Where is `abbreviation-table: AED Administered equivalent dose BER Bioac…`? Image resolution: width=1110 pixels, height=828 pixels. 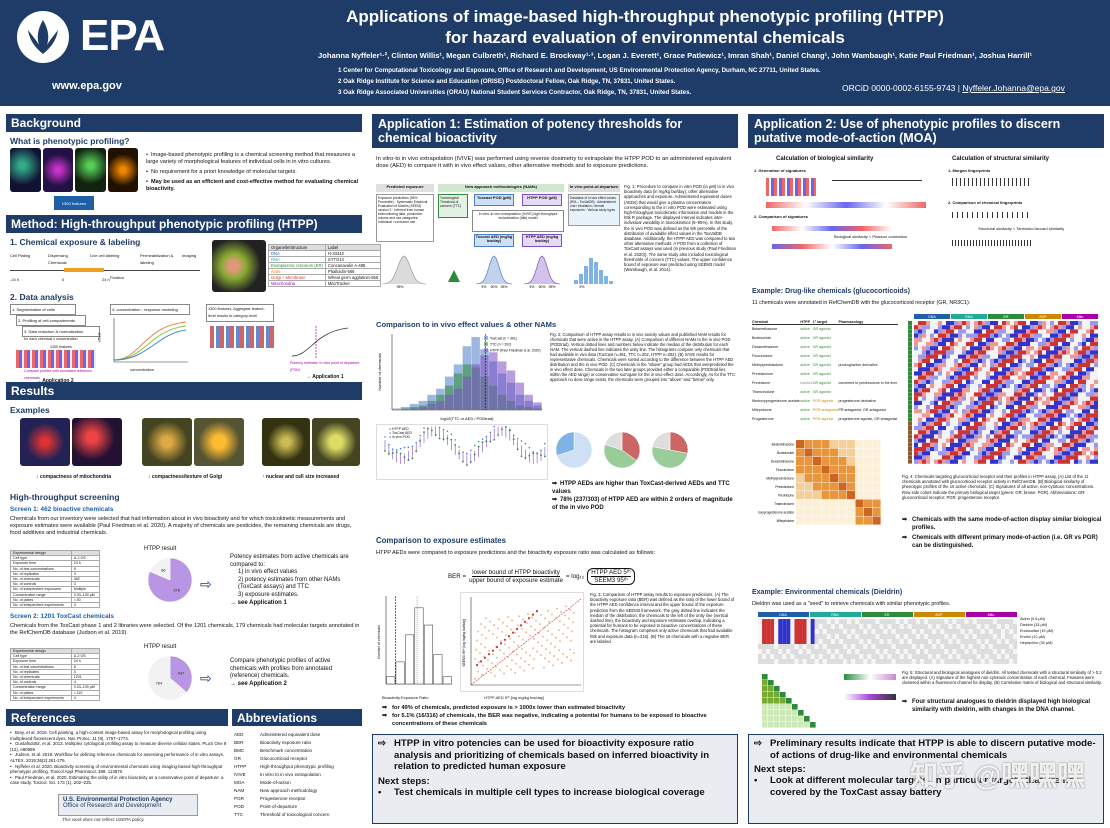
abbreviation-table: AED Administered equivalent dose BER Bioac… is located at coordinates (284, 774).